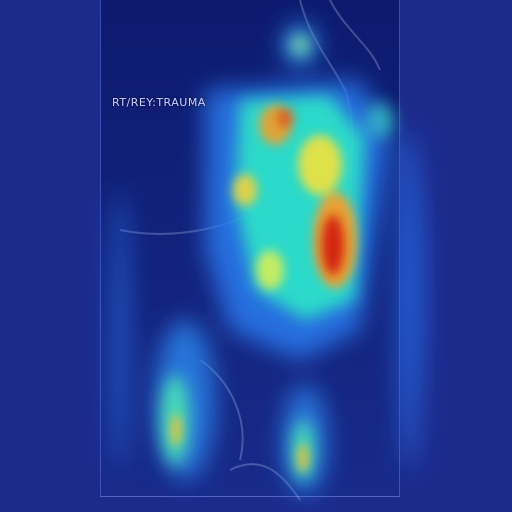 This screenshot has height=512, width=512. Describe the element at coordinates (159, 102) in the screenshot. I see `image-overlay-label: RT/REY:TRAUMA` at that location.